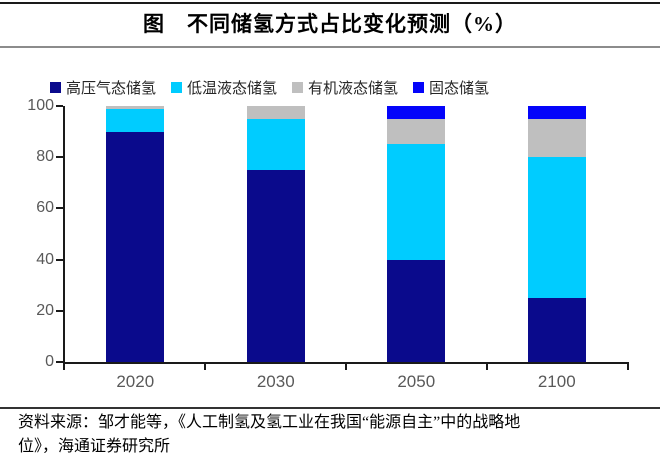 The image size is (660, 456). Describe the element at coordinates (232, 89) in the screenshot. I see `legend-item-label: 低温液态储氢` at that location.